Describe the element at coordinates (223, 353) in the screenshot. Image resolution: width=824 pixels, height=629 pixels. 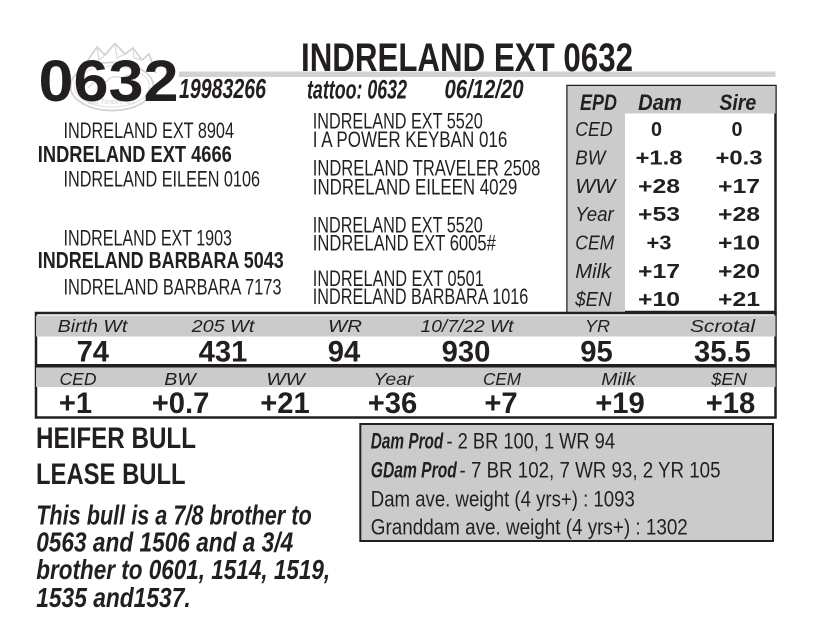
I see `svg-text: 431` at that location.